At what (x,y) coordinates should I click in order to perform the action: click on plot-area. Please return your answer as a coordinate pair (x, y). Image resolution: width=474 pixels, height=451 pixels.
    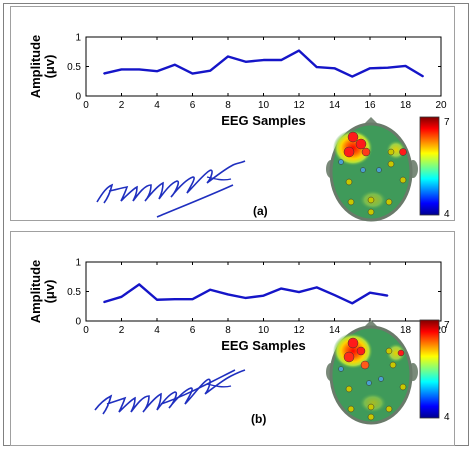
    Looking at the image, I should click on (263, 291).